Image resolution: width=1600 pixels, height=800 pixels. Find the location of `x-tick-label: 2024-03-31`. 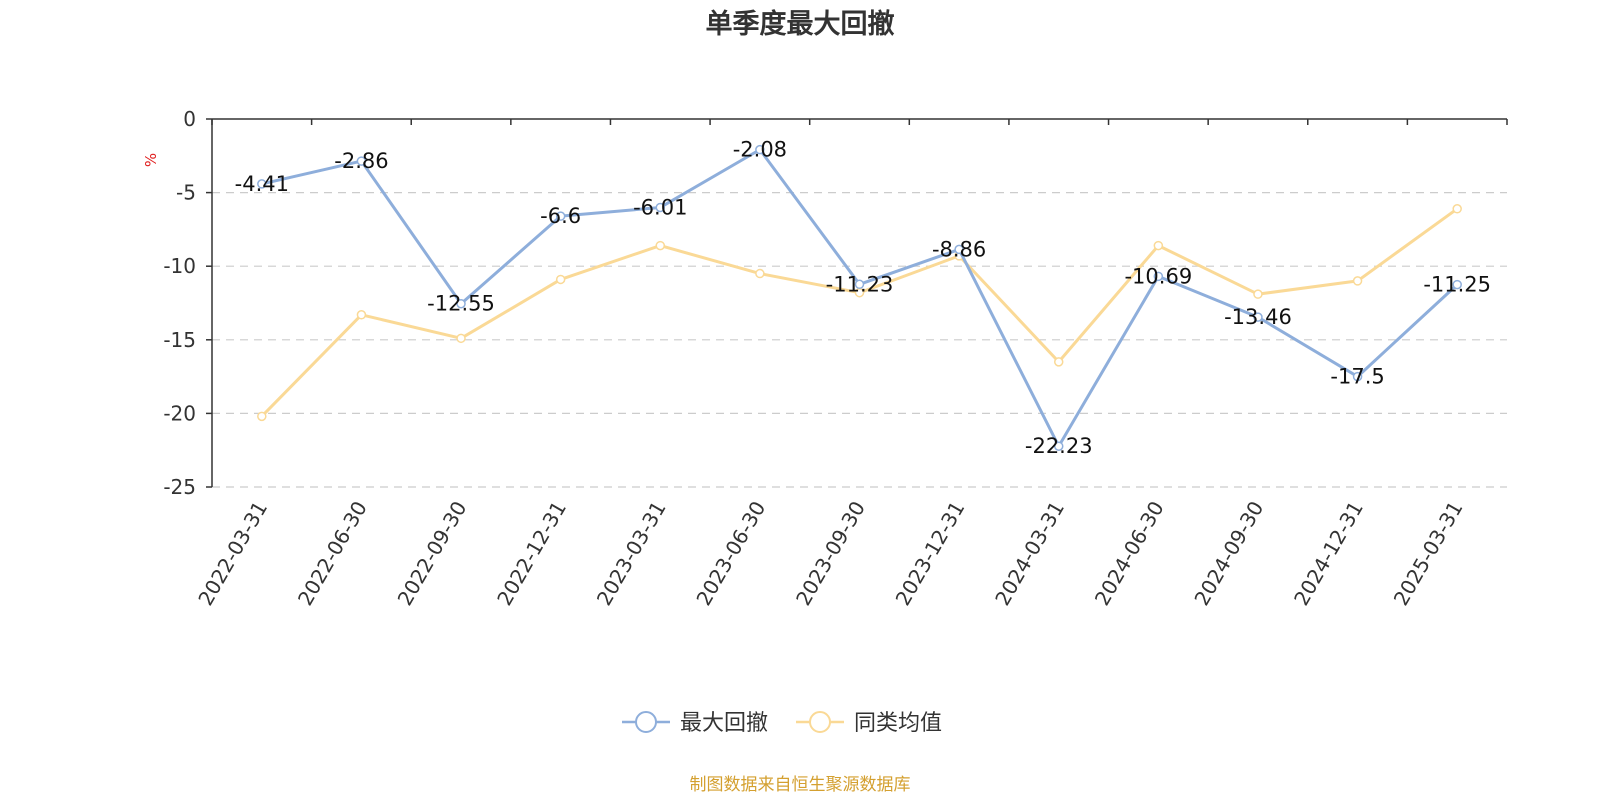

x-tick-label: 2024-03-31 is located at coordinates (1029, 553).